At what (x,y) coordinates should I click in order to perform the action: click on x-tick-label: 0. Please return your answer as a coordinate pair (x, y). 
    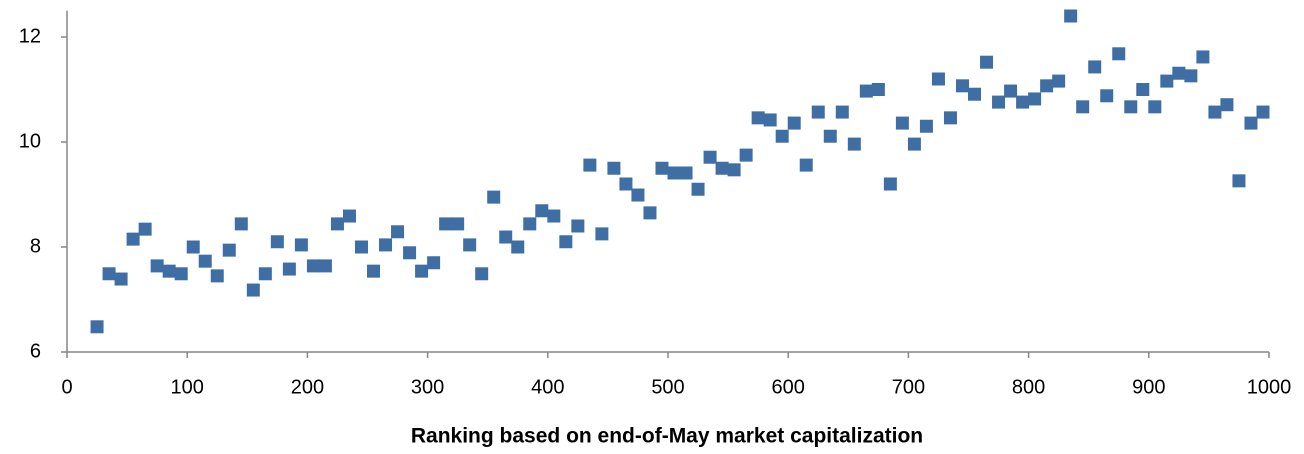
    Looking at the image, I should click on (66, 387).